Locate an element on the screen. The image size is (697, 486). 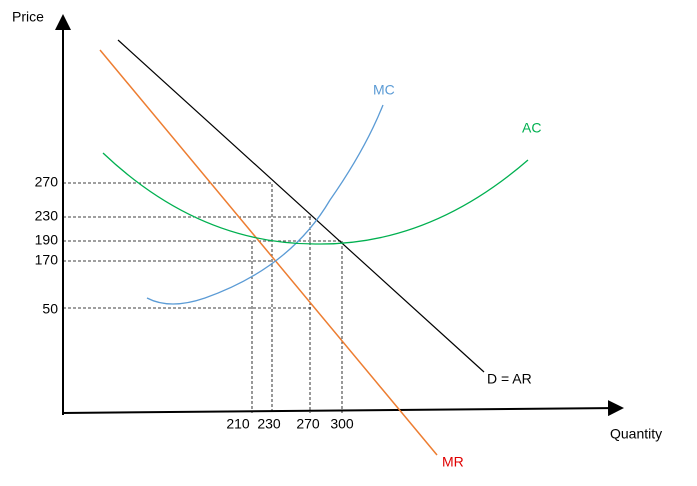
demand-label: D = AR is located at coordinates (509, 379).